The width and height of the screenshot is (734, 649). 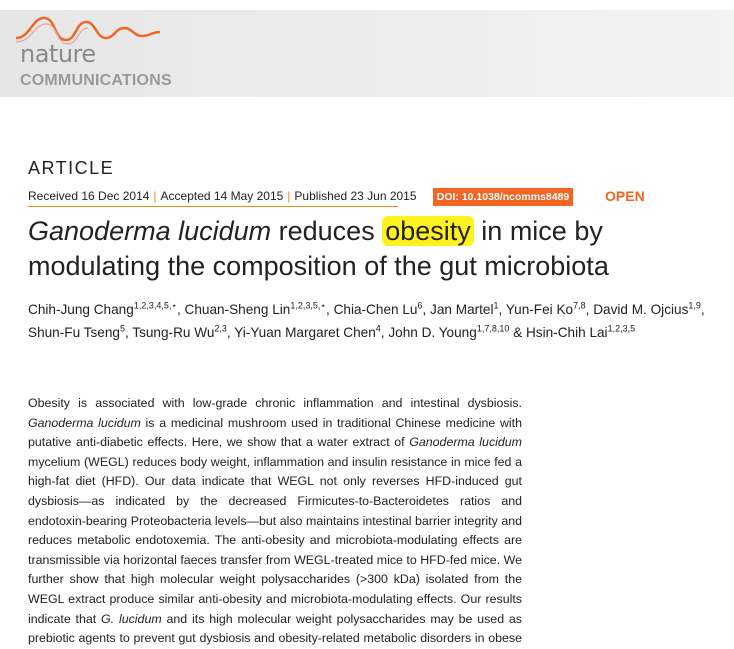 I want to click on author-affiliations: 1,7,8,10, so click(x=493, y=328).